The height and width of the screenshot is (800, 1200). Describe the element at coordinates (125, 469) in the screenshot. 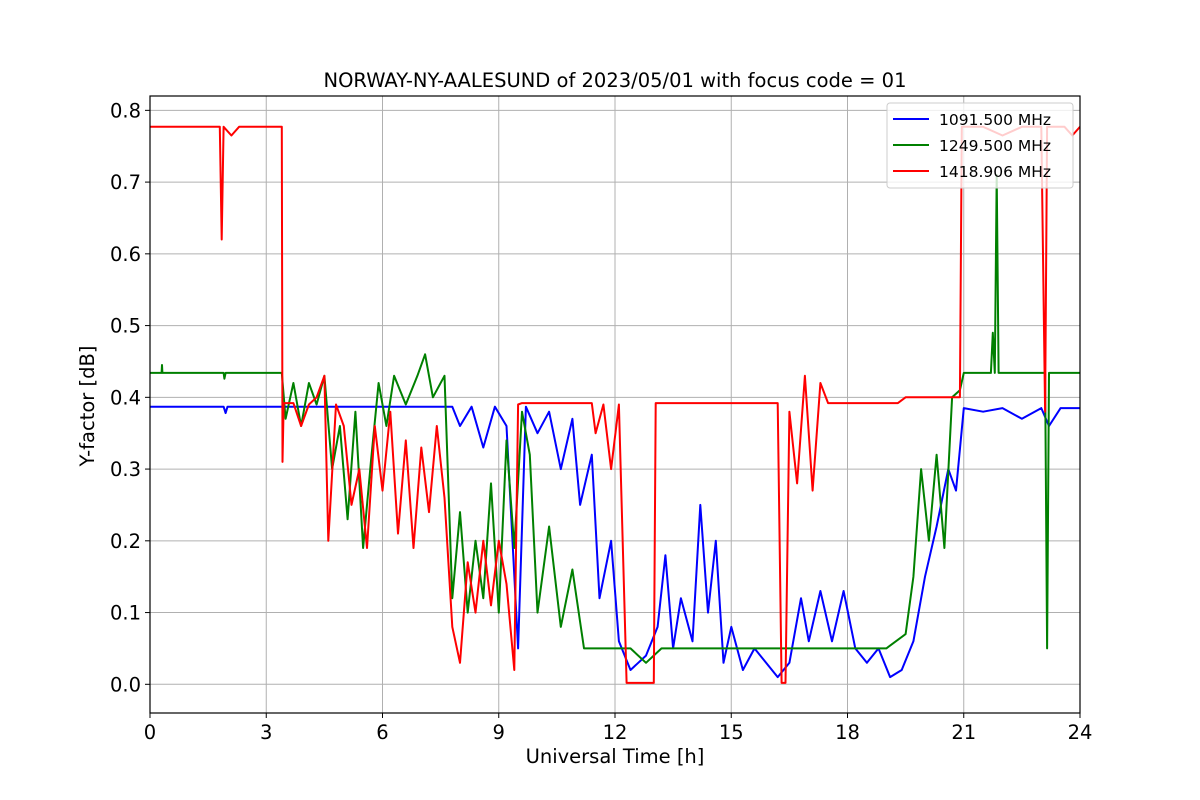

I see `y-tick-label: 0.3` at that location.